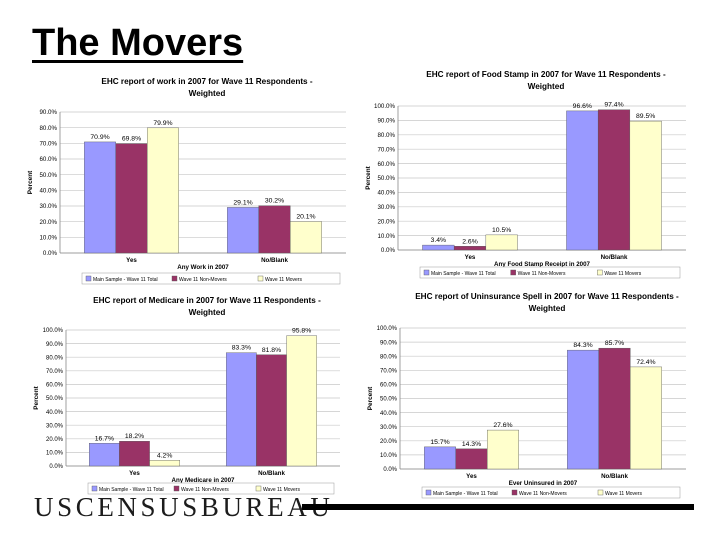  I want to click on data-label: 18.2%, so click(134, 436).